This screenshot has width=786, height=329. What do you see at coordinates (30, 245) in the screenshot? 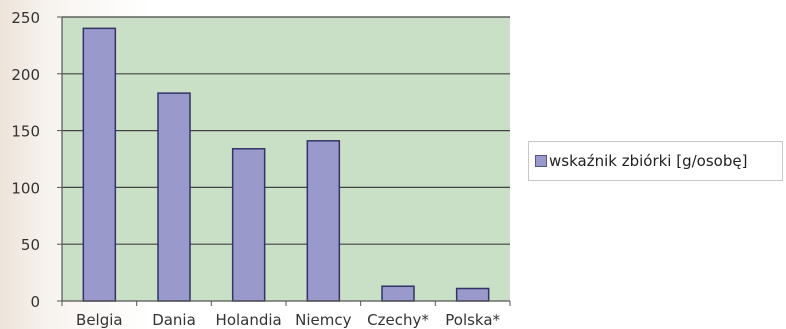
I see `y-tick-label: 50` at bounding box center [30, 245].